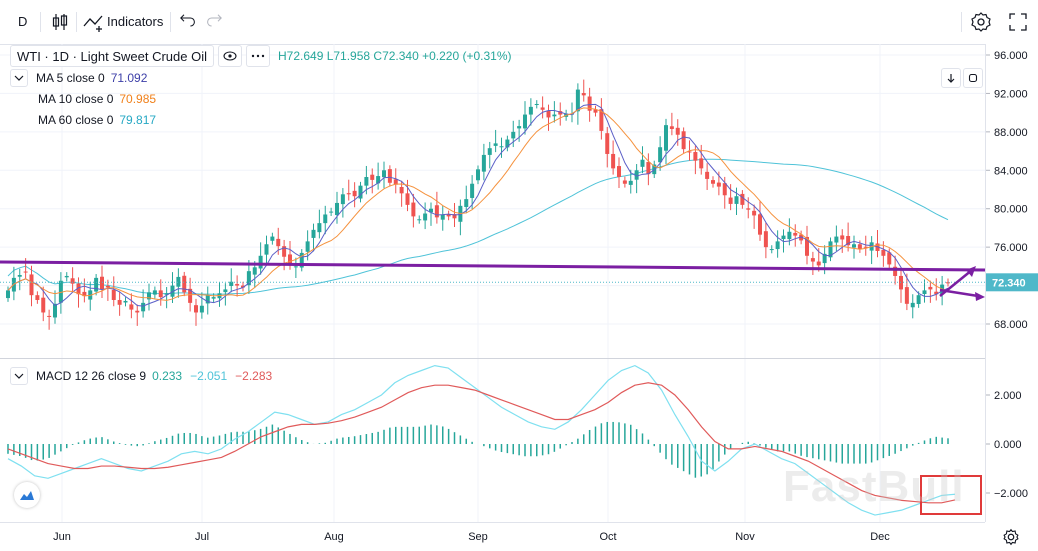  What do you see at coordinates (981, 22) in the screenshot?
I see `settings-gear-icon` at bounding box center [981, 22].